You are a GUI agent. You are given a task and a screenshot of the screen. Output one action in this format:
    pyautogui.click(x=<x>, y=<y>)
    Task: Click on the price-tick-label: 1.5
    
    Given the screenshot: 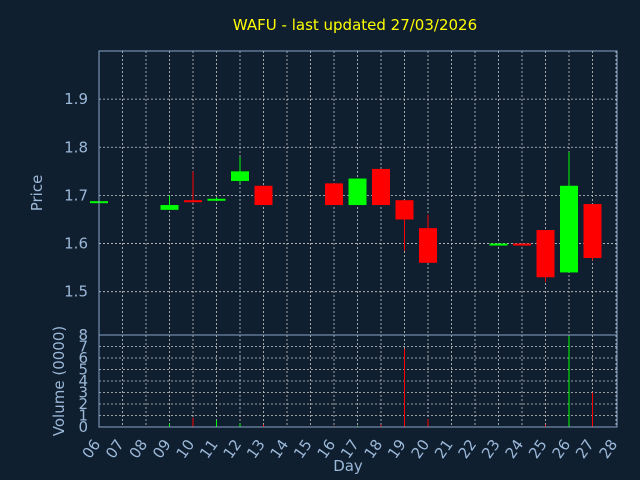 What is the action you would take?
    pyautogui.click(x=76, y=292)
    